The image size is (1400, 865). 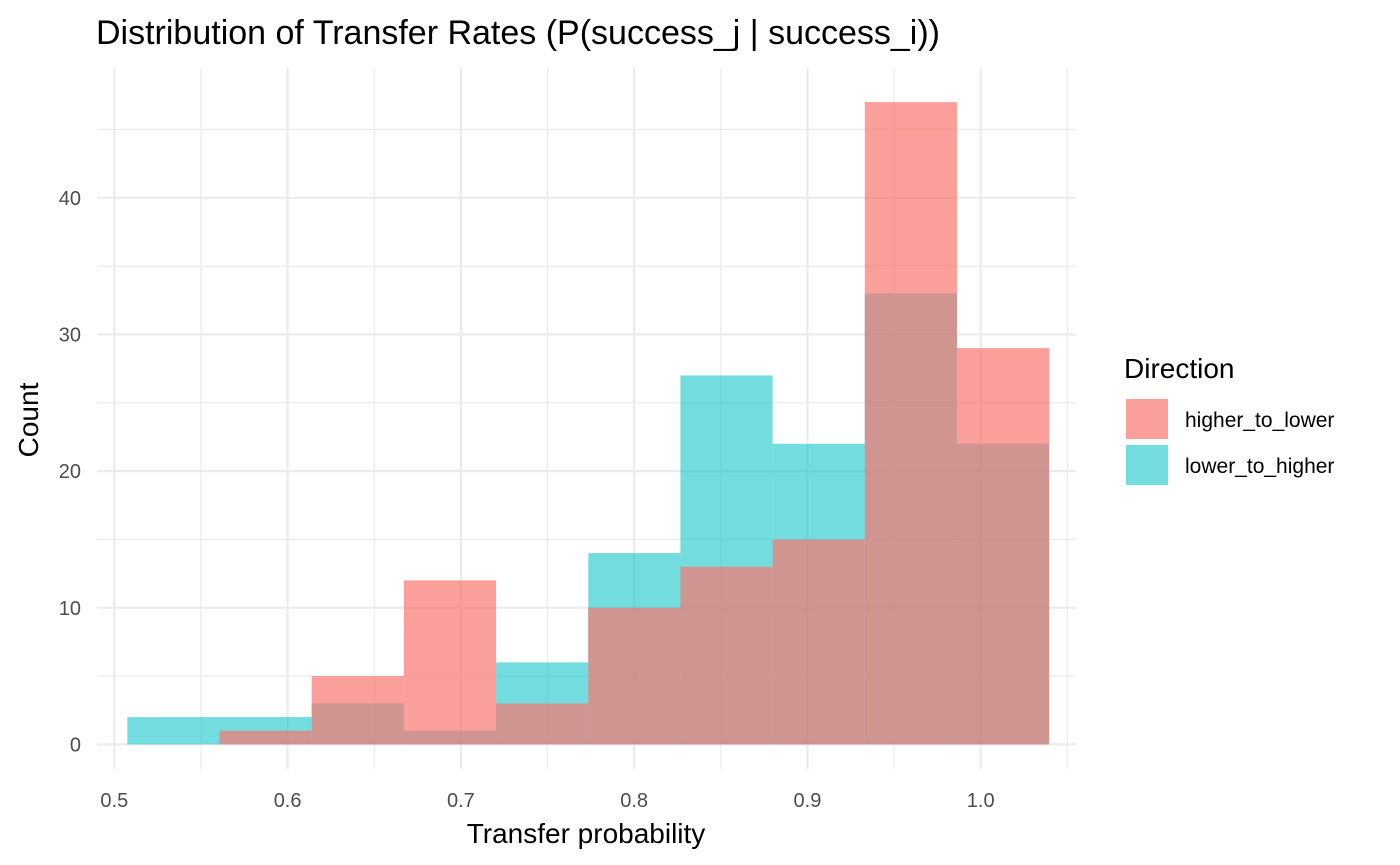 I want to click on y-tick-label: 40, so click(x=70, y=199).